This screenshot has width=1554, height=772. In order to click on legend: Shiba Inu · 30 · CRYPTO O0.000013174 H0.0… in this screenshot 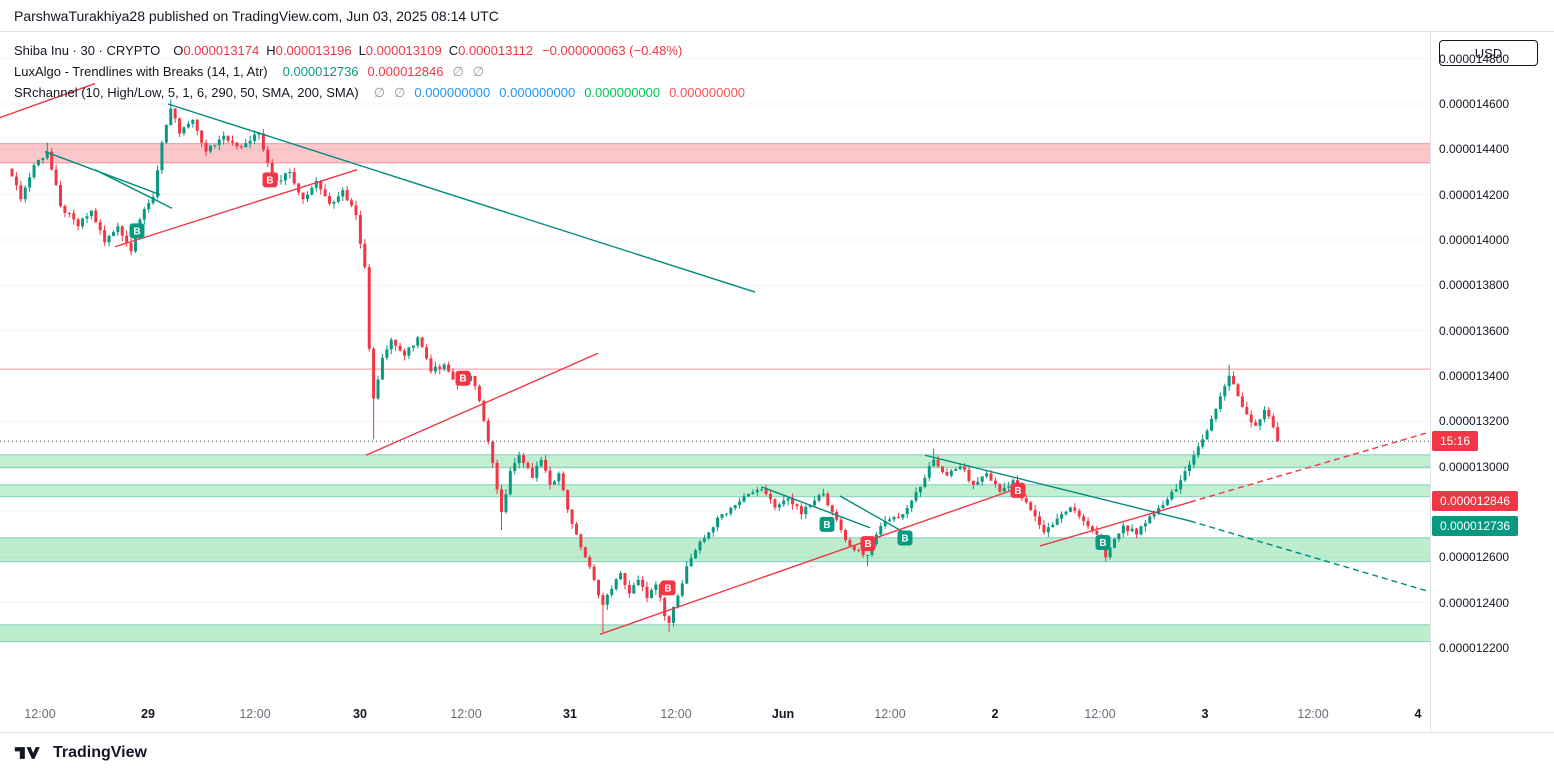, I will do `click(379, 71)`.